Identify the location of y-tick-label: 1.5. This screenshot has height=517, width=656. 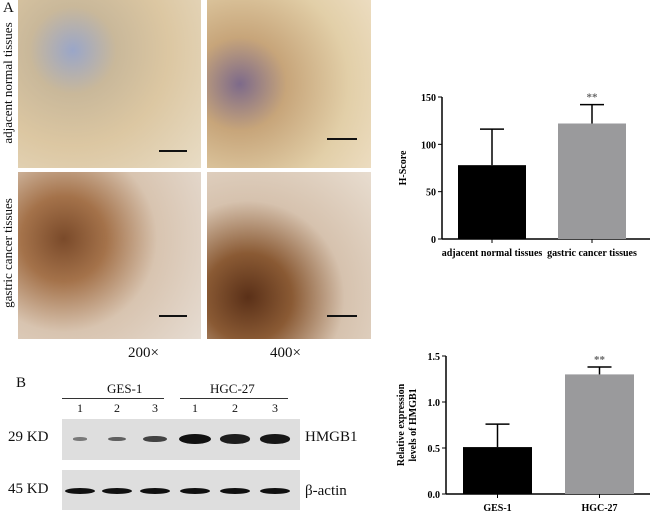
(434, 357).